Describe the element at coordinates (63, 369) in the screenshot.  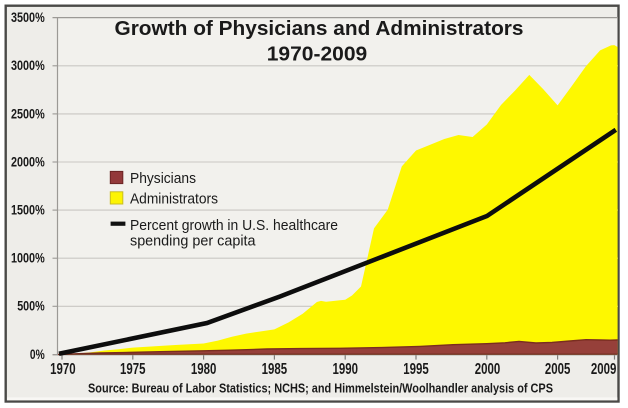
I see `svg-text: 1970` at that location.